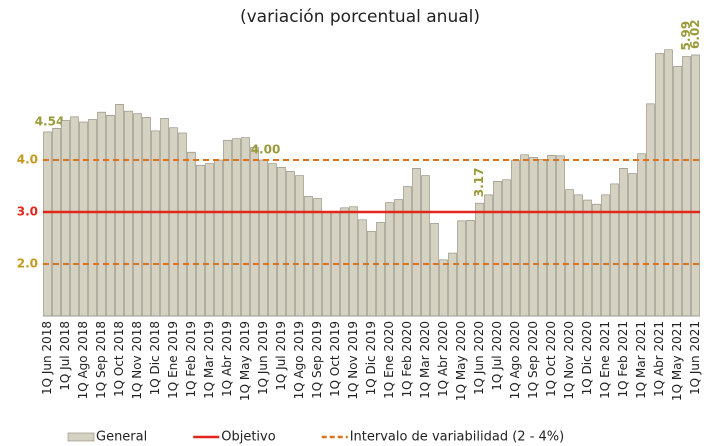 This screenshot has height=446, width=708. I want to click on x-tick-label: 1Q Ene 2019, so click(173, 360).